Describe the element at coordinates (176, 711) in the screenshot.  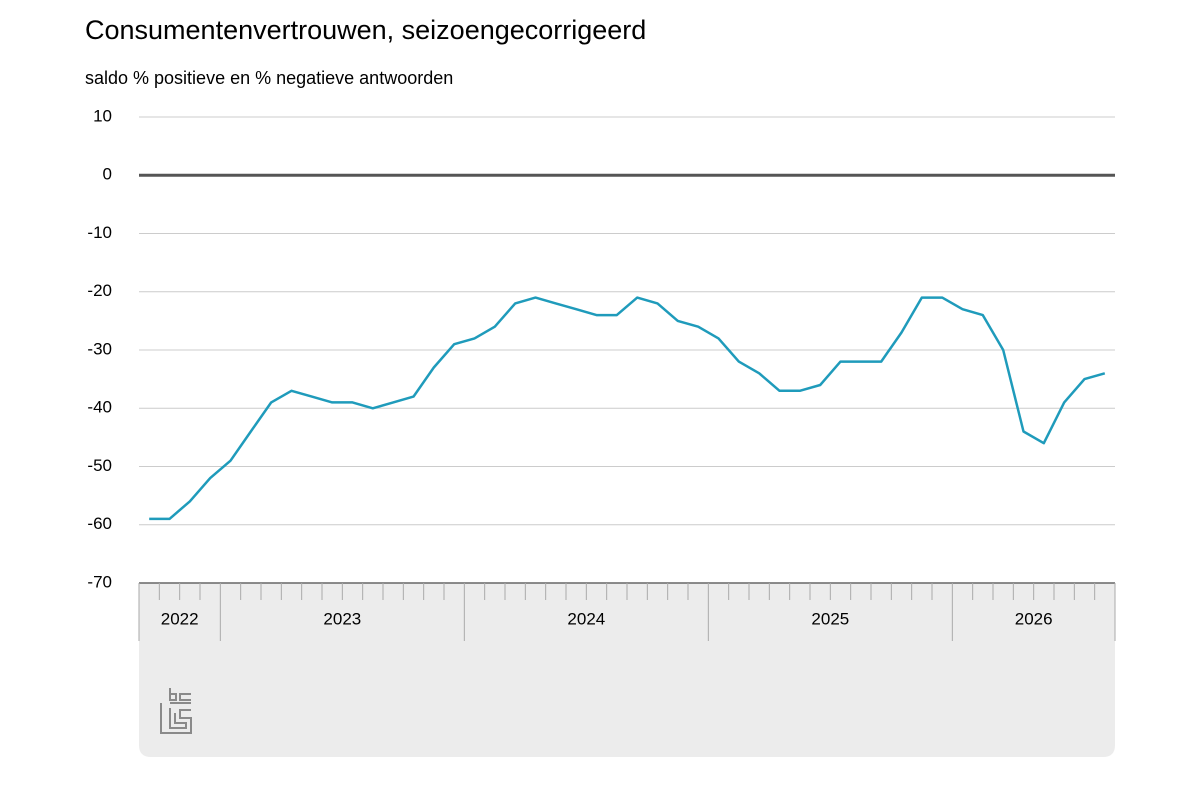
I see `logo` at that location.